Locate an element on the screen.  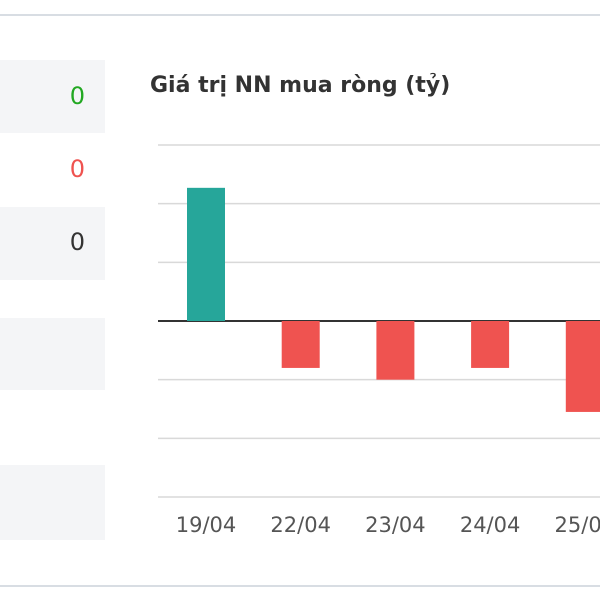
x-tick-label: 25/04 is located at coordinates (577, 525).